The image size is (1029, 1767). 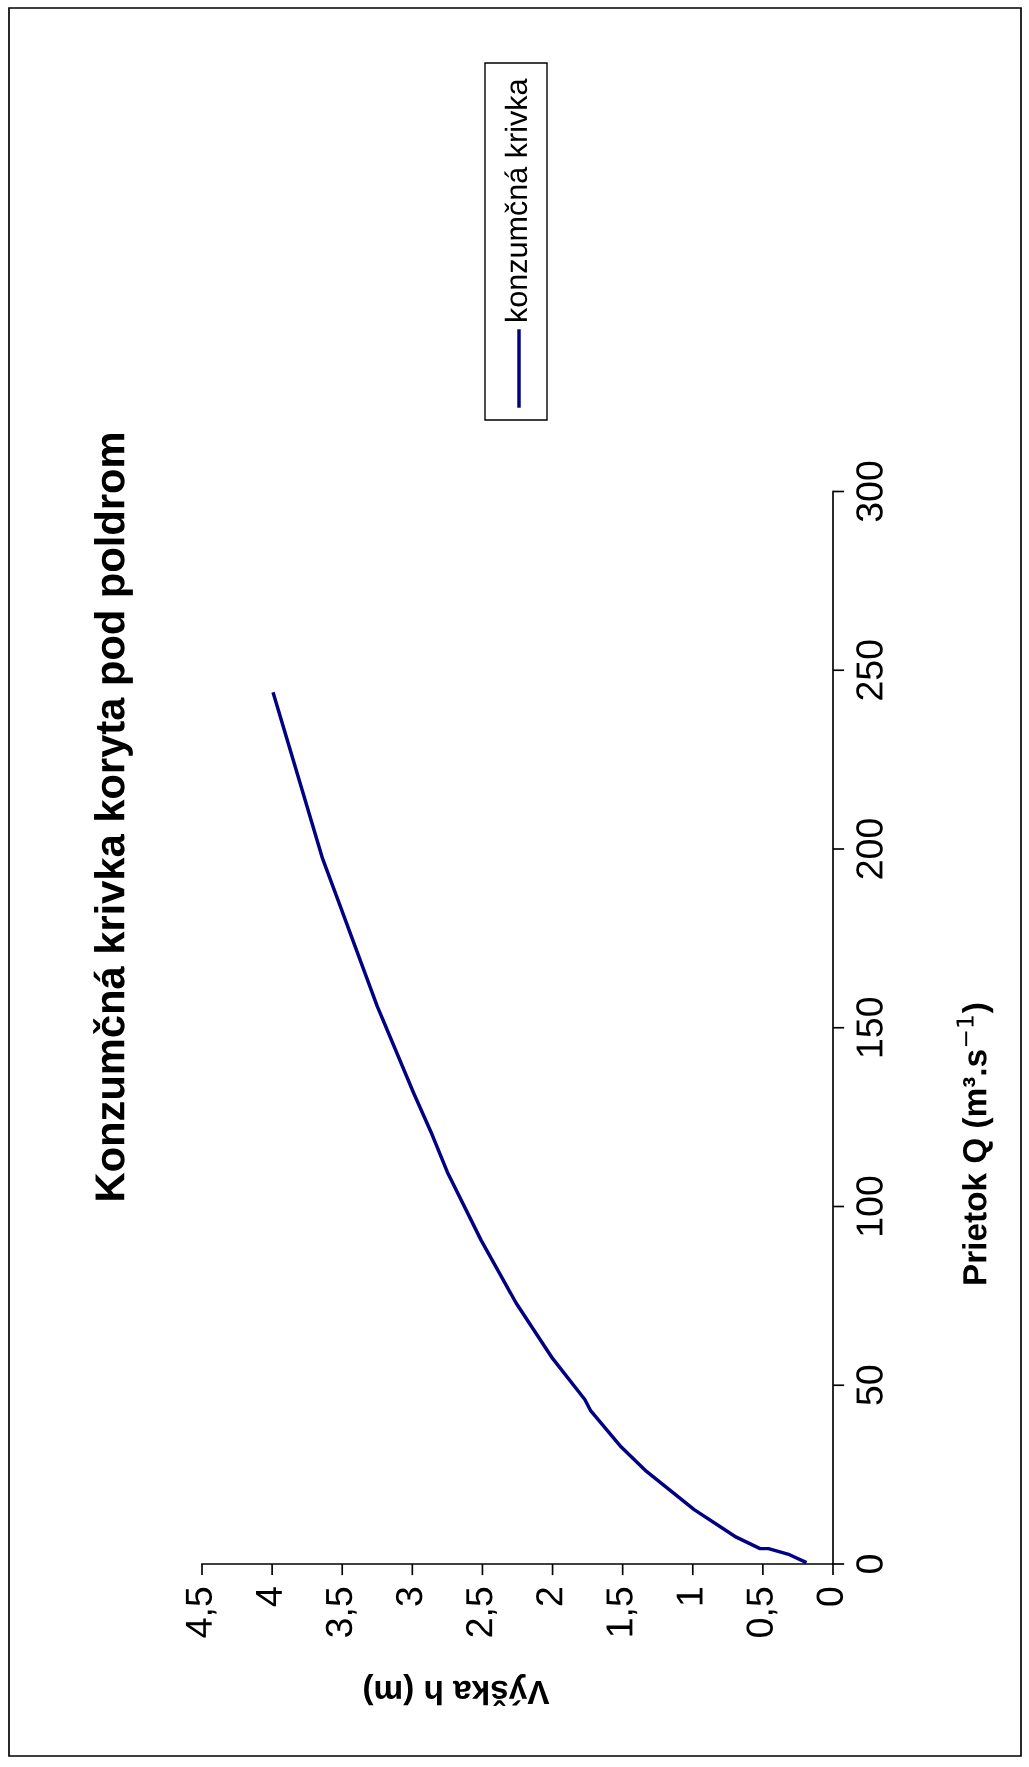 What do you see at coordinates (622, 1611) in the screenshot?
I see `x-tick-label: 1,5` at bounding box center [622, 1611].